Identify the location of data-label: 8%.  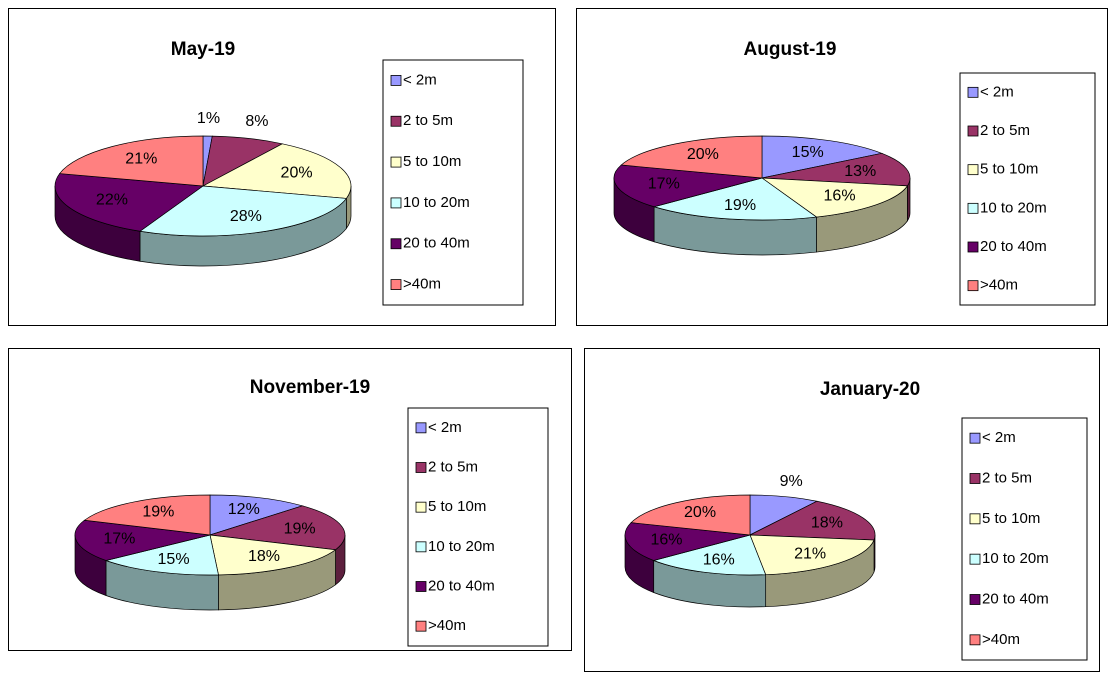
(256, 121).